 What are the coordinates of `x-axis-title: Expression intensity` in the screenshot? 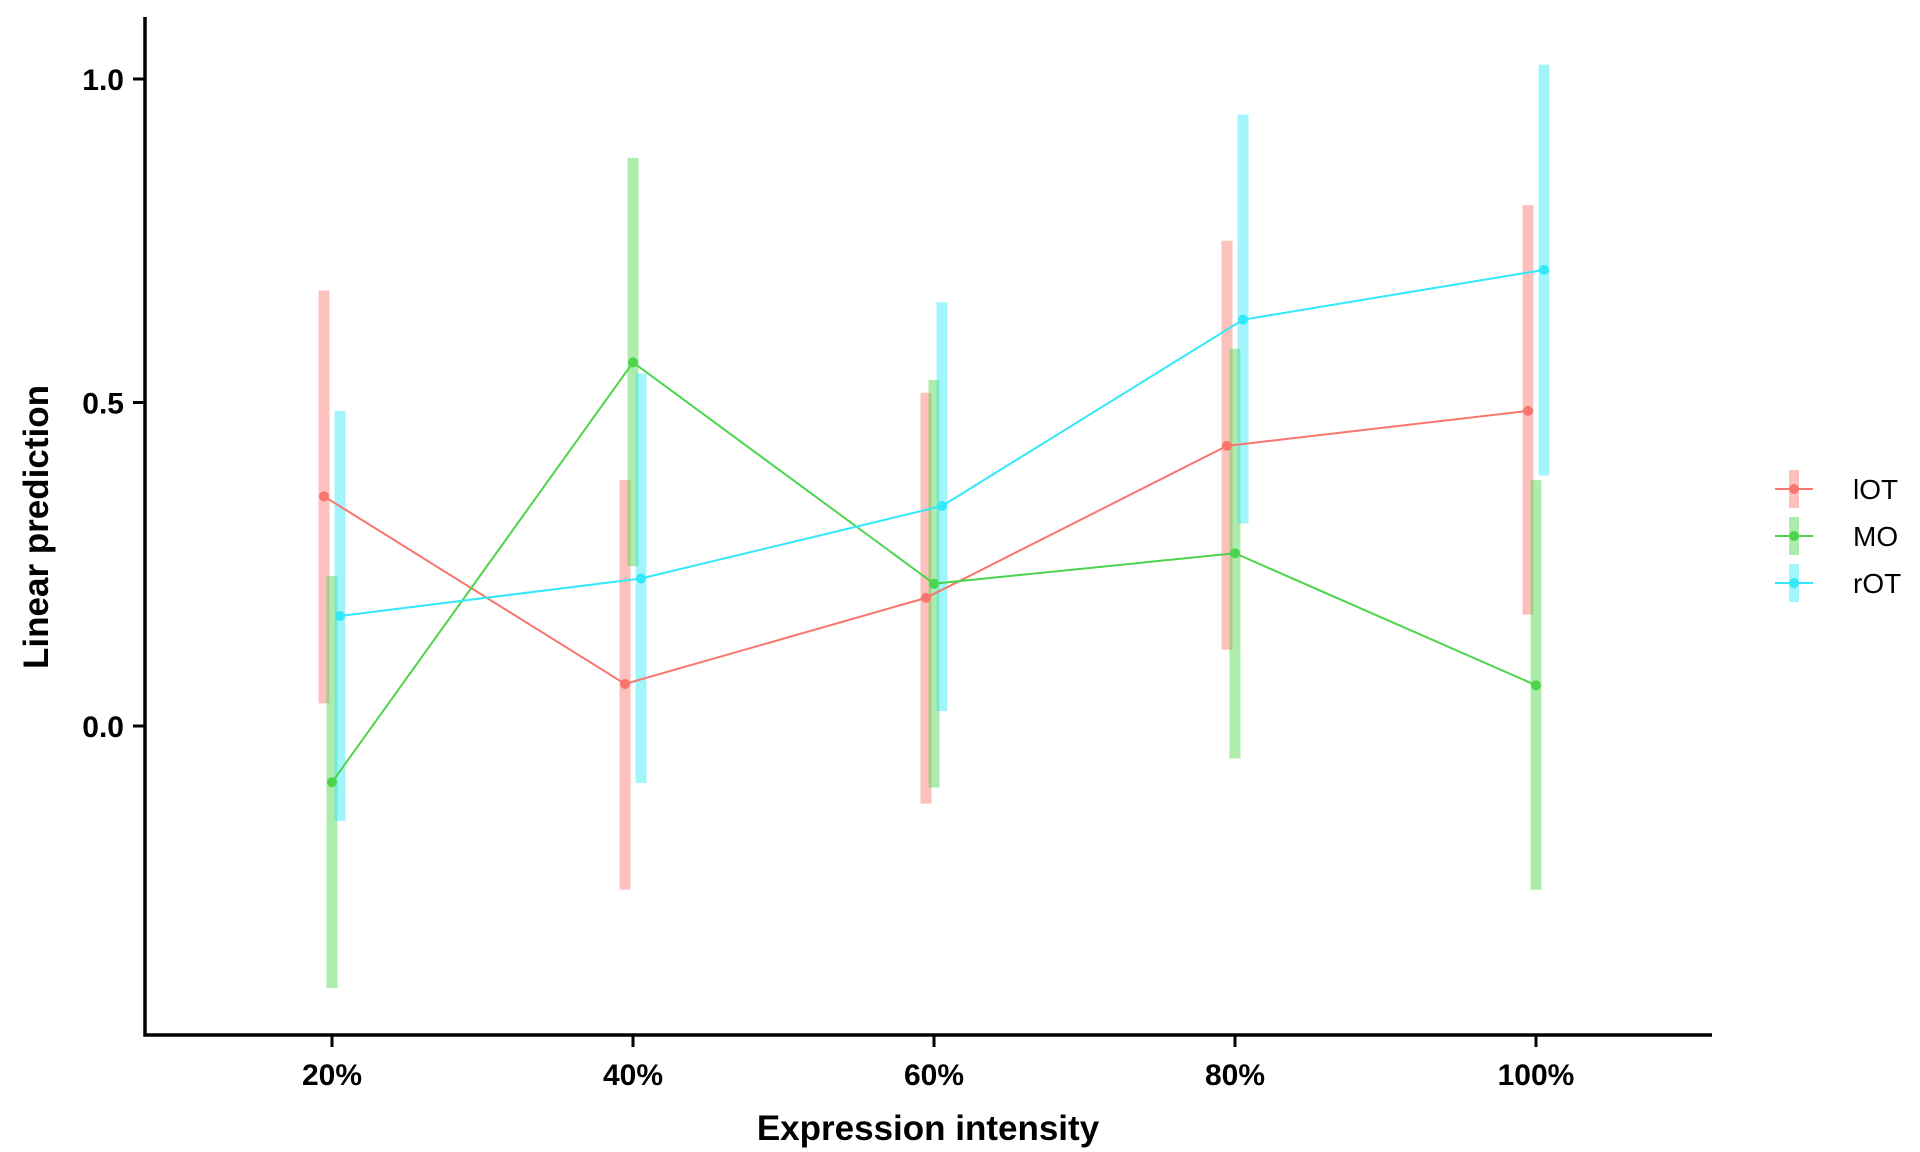 It's located at (928, 1128).